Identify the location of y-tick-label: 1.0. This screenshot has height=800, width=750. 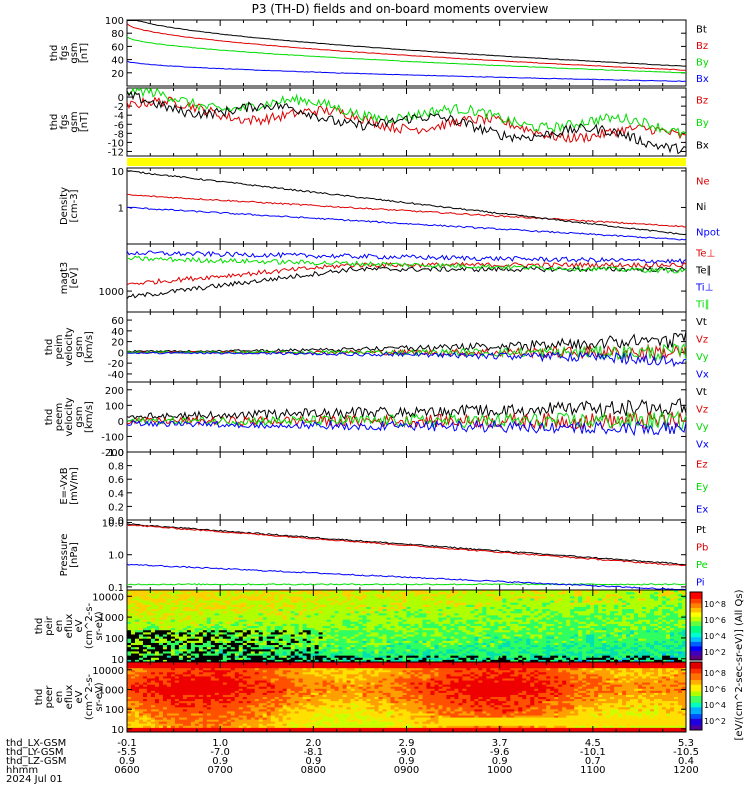
(116, 453).